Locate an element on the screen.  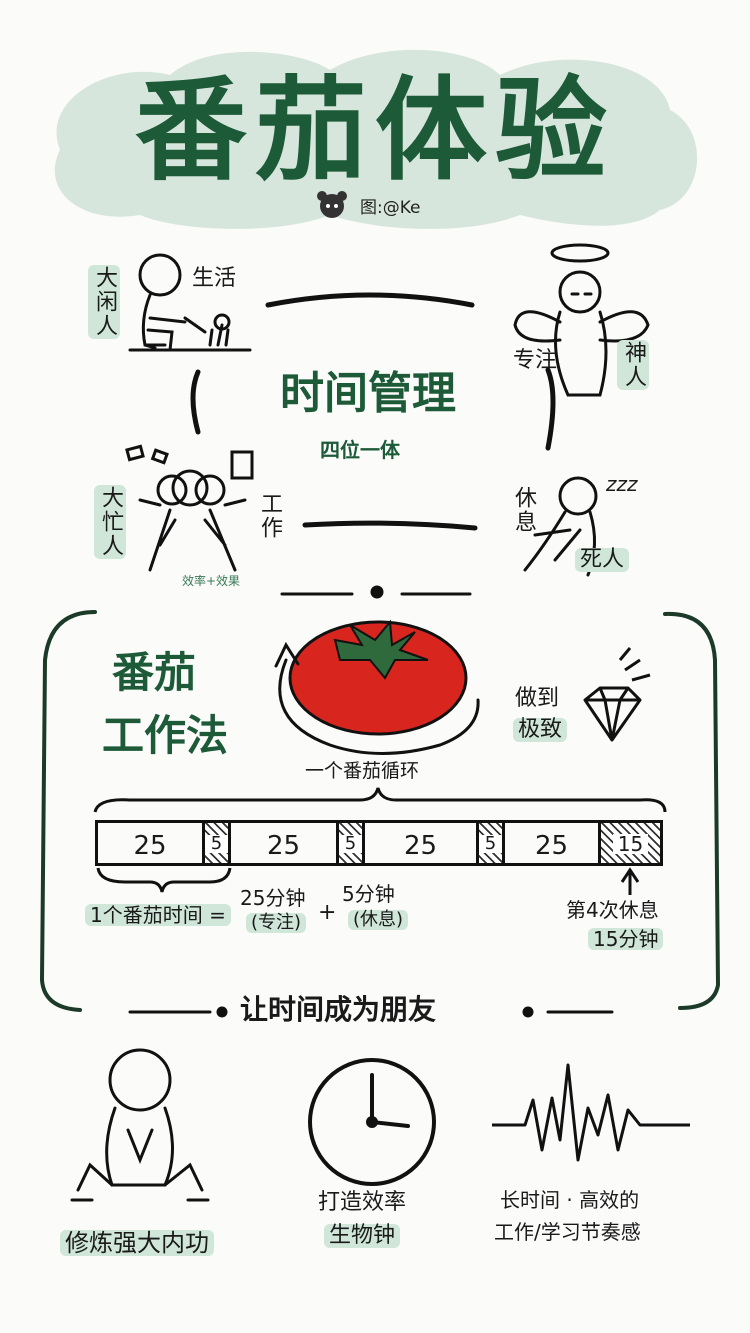
busy-figure is located at coordinates (189, 508).